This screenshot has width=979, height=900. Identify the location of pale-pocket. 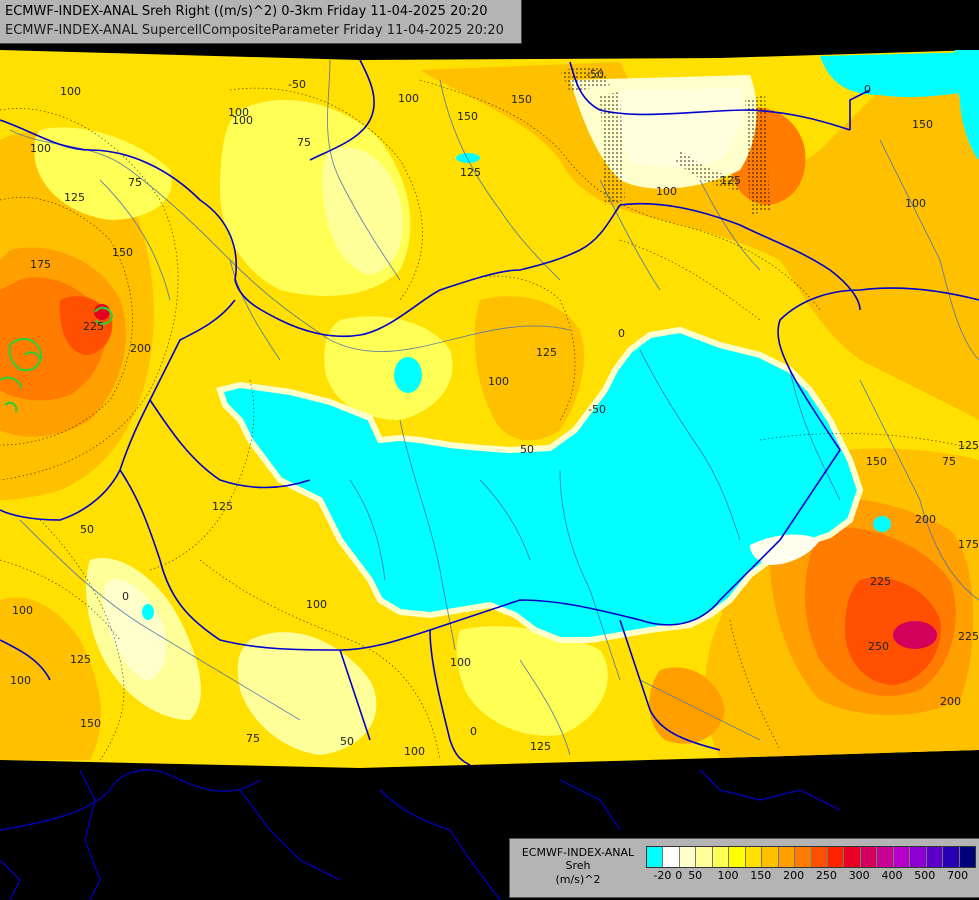
(785, 549).